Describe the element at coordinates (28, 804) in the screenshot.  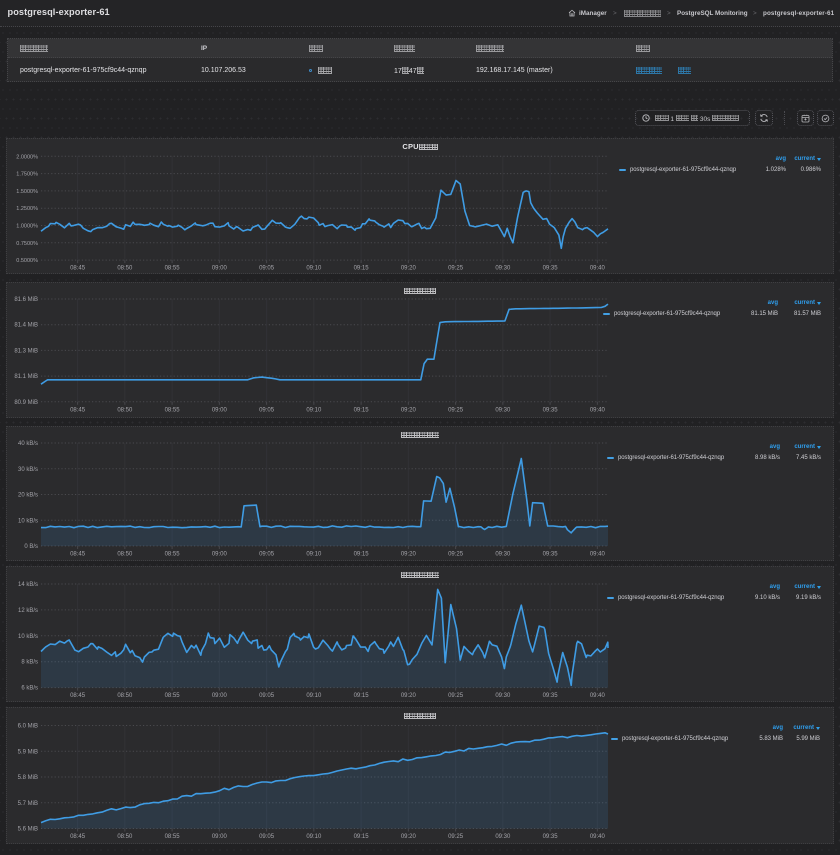
I see `svg-text: 5.7 MiB` at that location.